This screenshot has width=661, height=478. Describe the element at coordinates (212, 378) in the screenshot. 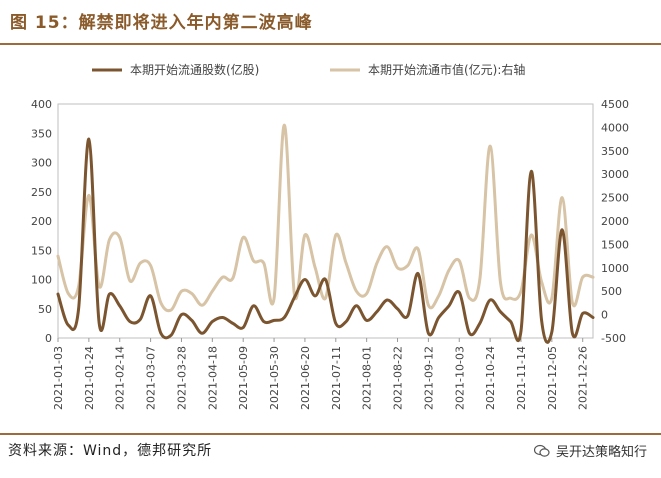

I see `x-tick-label: 2021-04-18` at that location.